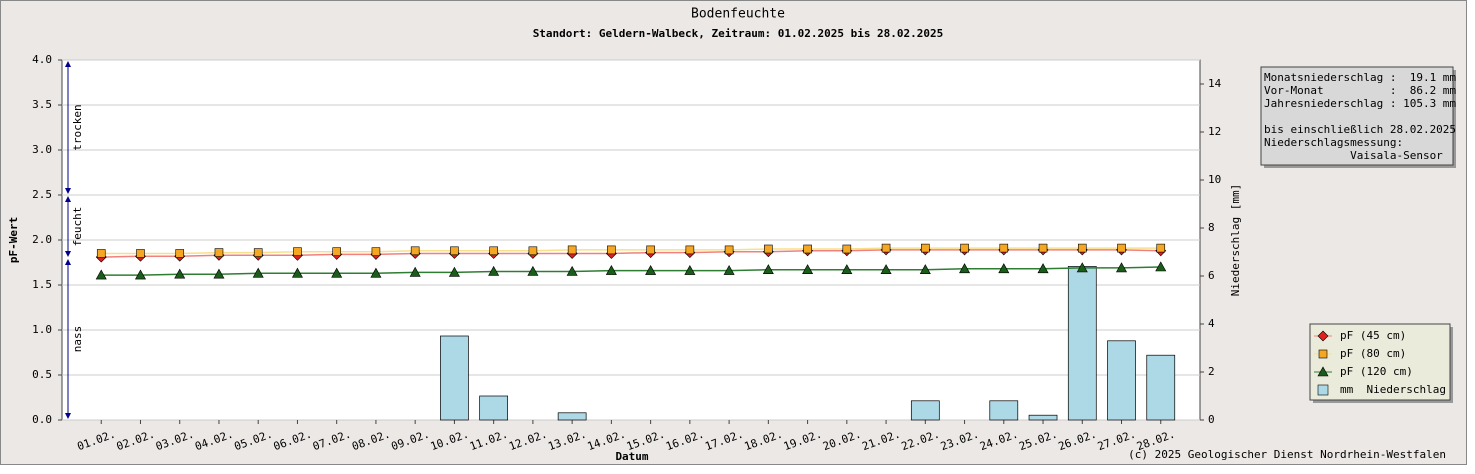 Image resolution: width=1475 pixels, height=474 pixels. I want to click on legend-label: mm Niederschlag, so click(1393, 389).